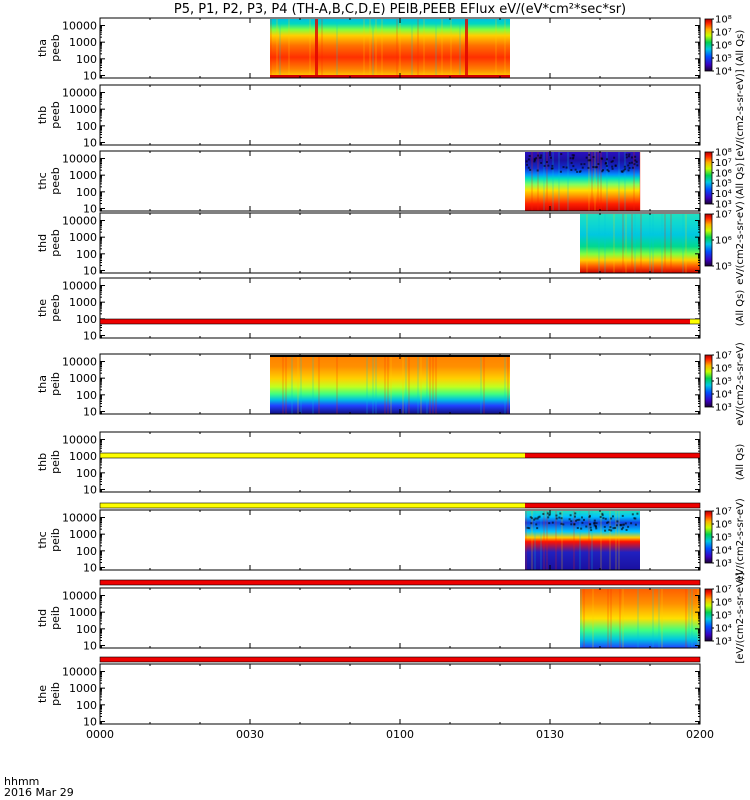  Describe the element at coordinates (42, 180) in the screenshot. I see `panel-ylabel-probe: thc` at that location.